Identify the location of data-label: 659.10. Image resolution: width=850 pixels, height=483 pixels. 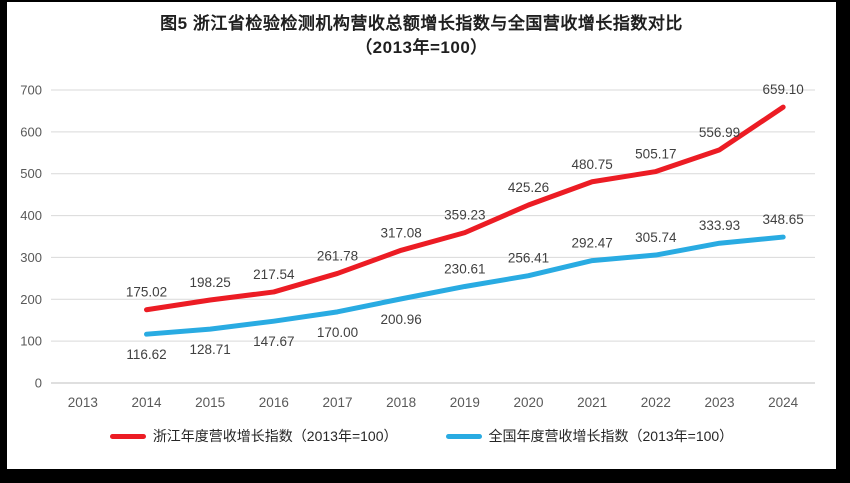
(783, 89).